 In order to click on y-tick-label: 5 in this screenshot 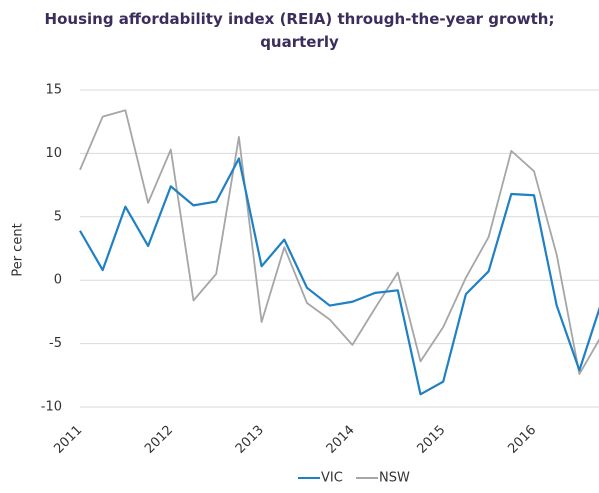, I will do `click(58, 216)`.